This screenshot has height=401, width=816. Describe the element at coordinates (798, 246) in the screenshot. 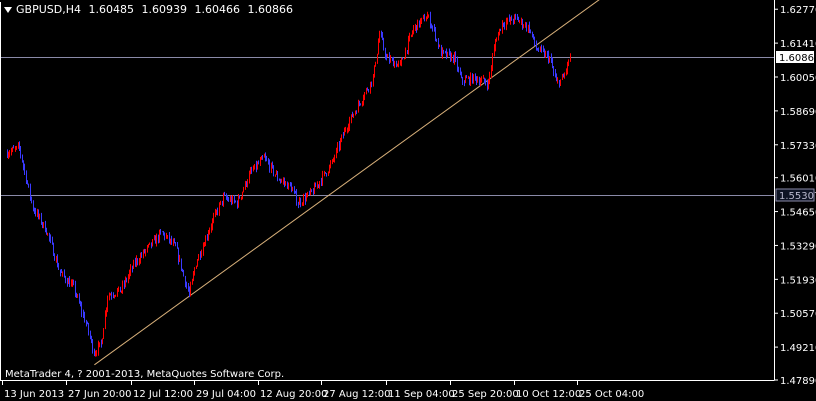

I see `price-tick-label: 1.53290` at that location.